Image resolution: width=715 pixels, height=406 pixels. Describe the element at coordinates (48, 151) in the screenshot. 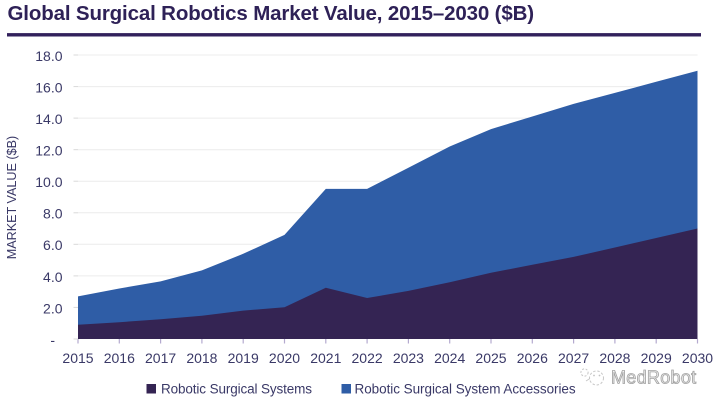

I see `svg-text: 12.0` at that location.